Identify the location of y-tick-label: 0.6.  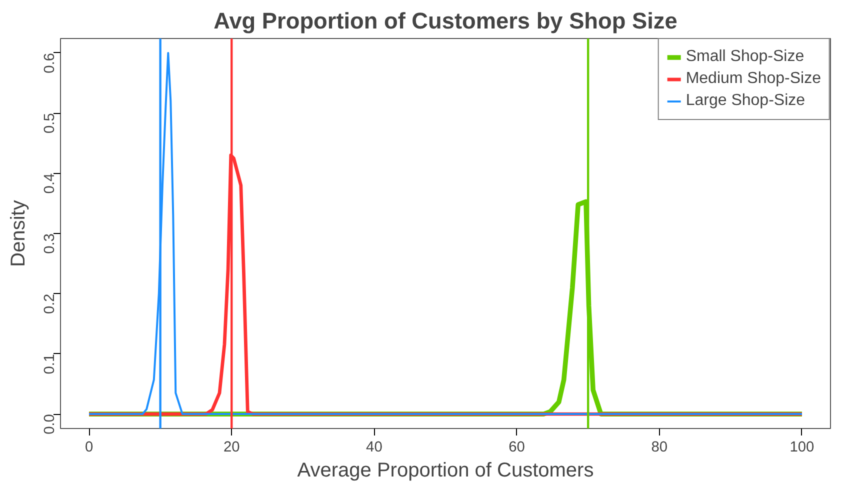
(50, 63).